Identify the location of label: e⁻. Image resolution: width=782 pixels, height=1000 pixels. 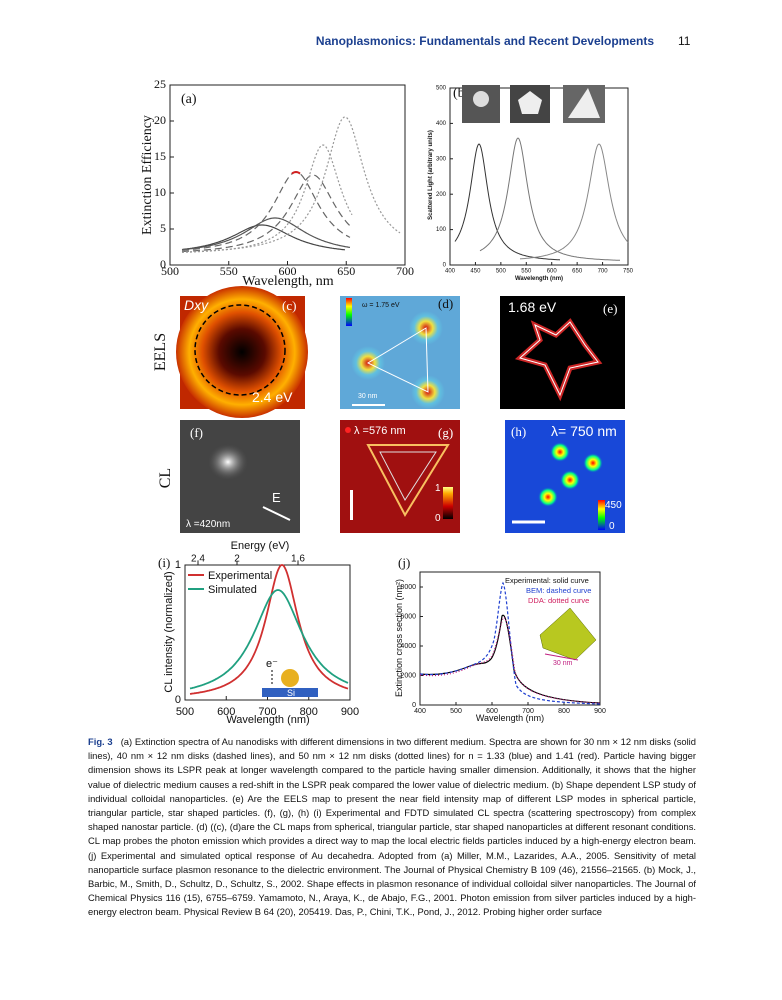
(272, 664).